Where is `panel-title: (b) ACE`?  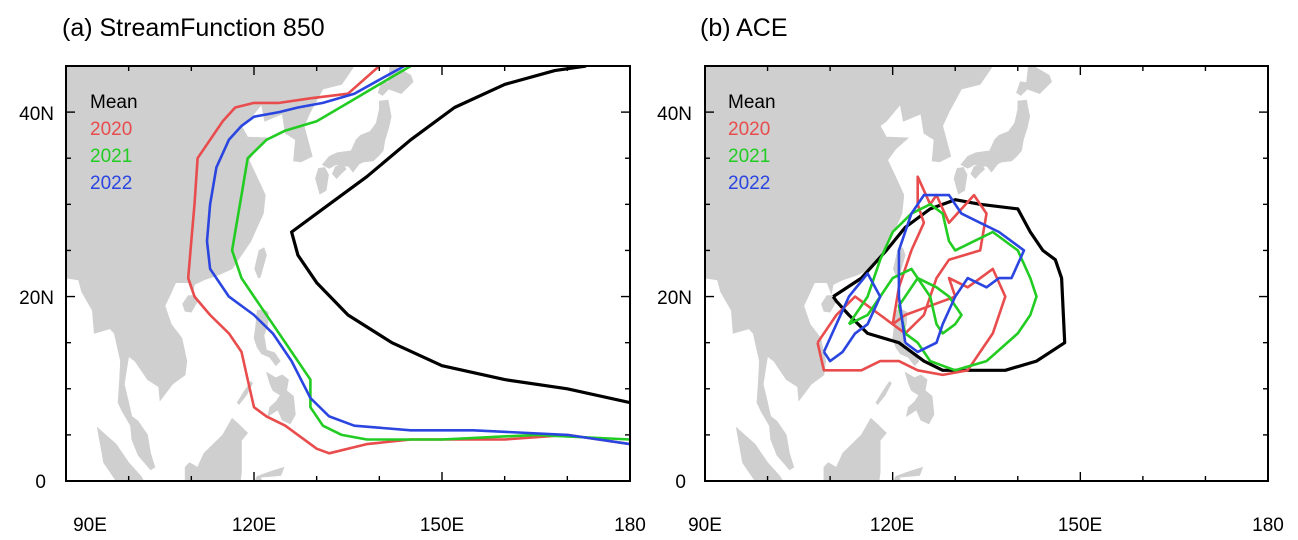 panel-title: (b) ACE is located at coordinates (744, 28).